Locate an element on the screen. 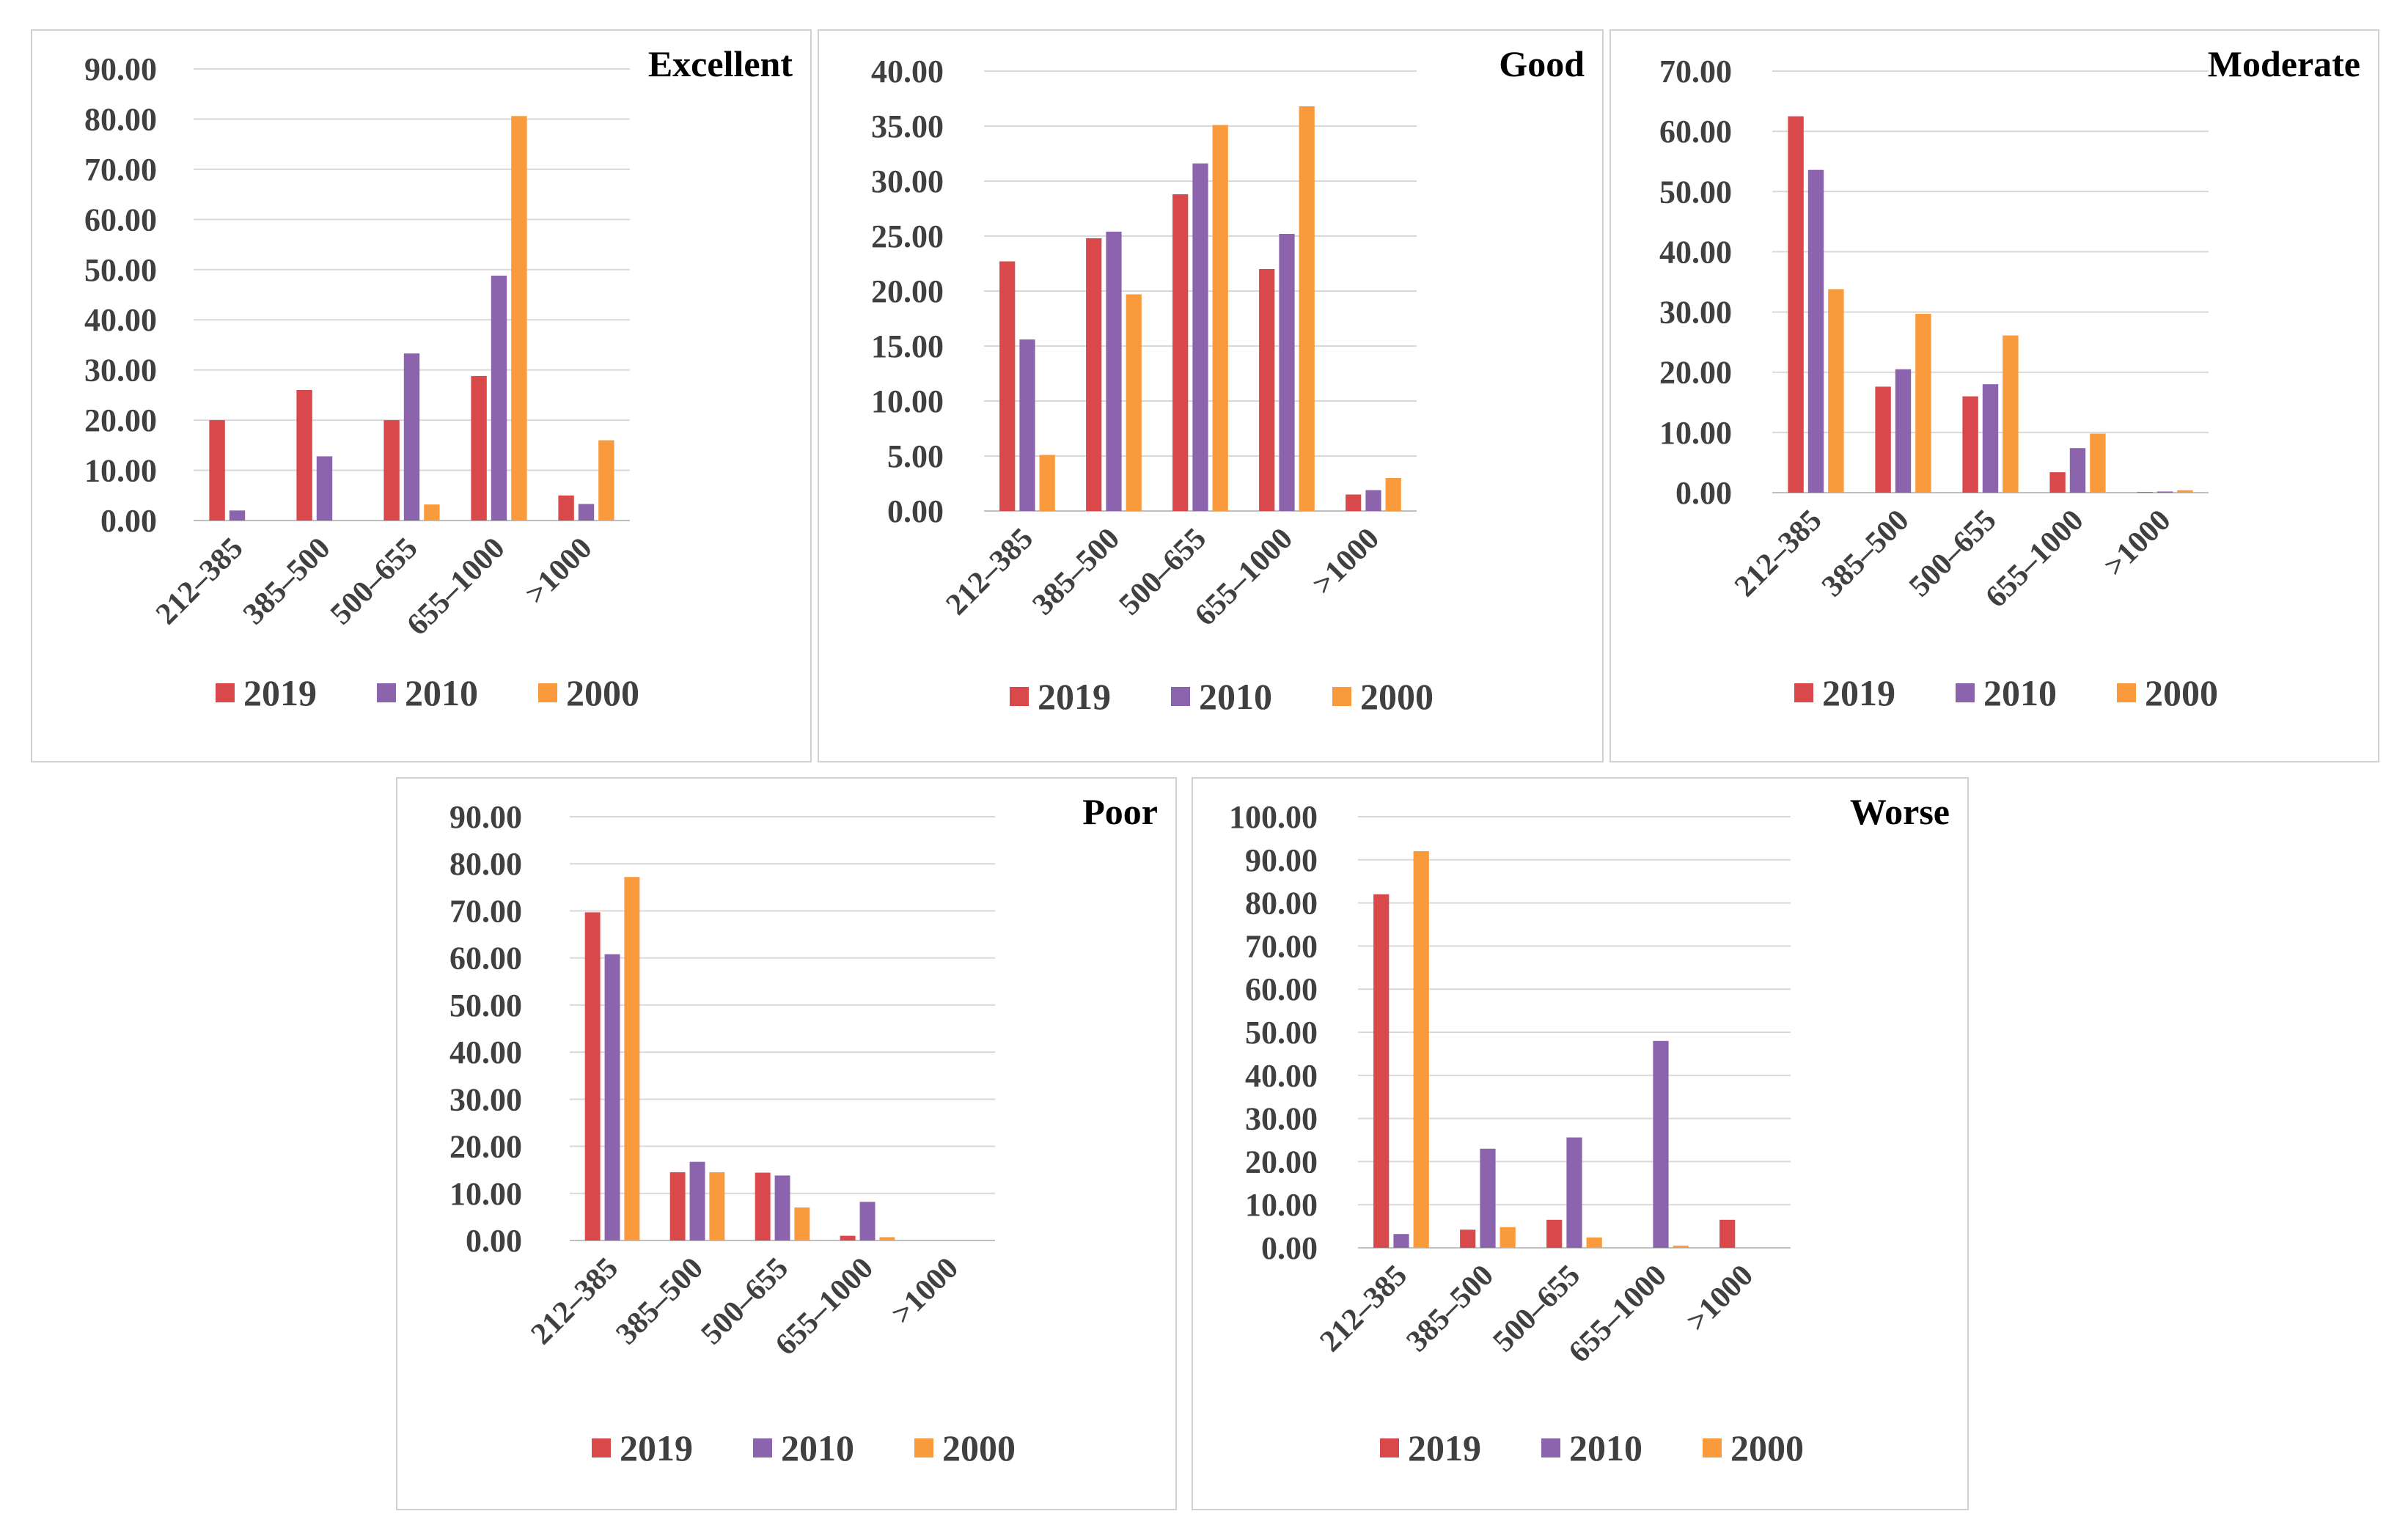 The height and width of the screenshot is (1533, 2408). chart-title: Poor is located at coordinates (1120, 812).